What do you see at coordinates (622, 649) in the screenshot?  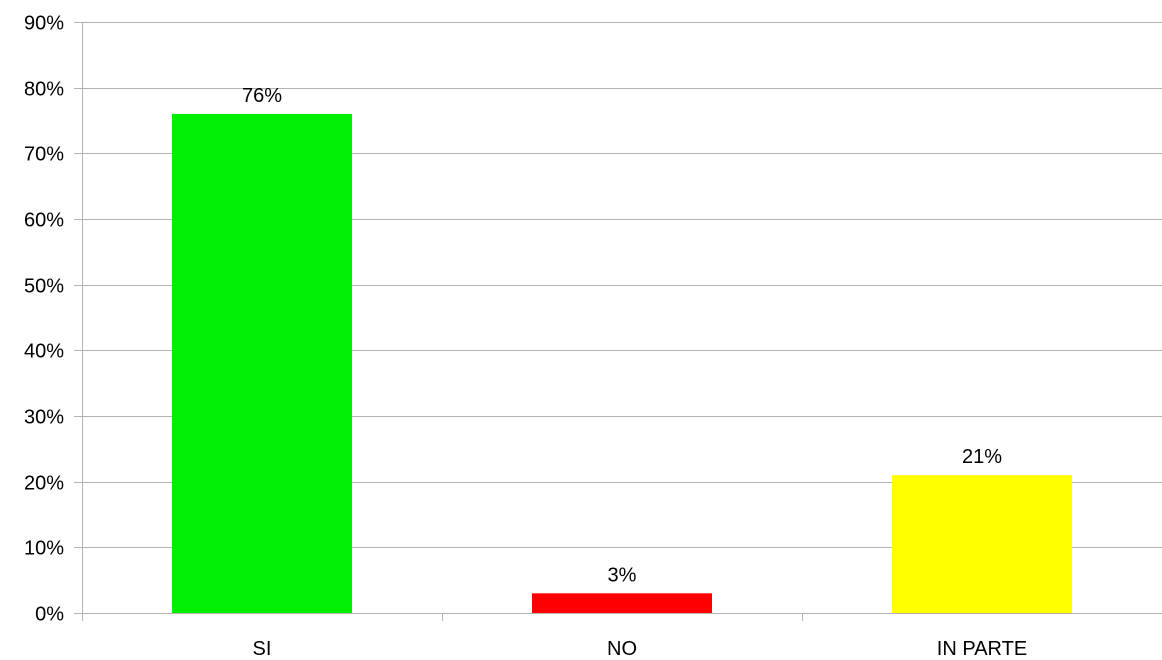 I see `x-category-label: NO` at bounding box center [622, 649].